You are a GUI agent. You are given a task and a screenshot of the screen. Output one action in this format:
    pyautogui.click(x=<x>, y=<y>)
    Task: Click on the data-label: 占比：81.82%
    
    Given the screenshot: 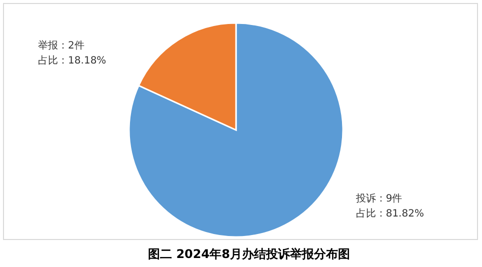 What is the action you would take?
    pyautogui.click(x=390, y=214)
    